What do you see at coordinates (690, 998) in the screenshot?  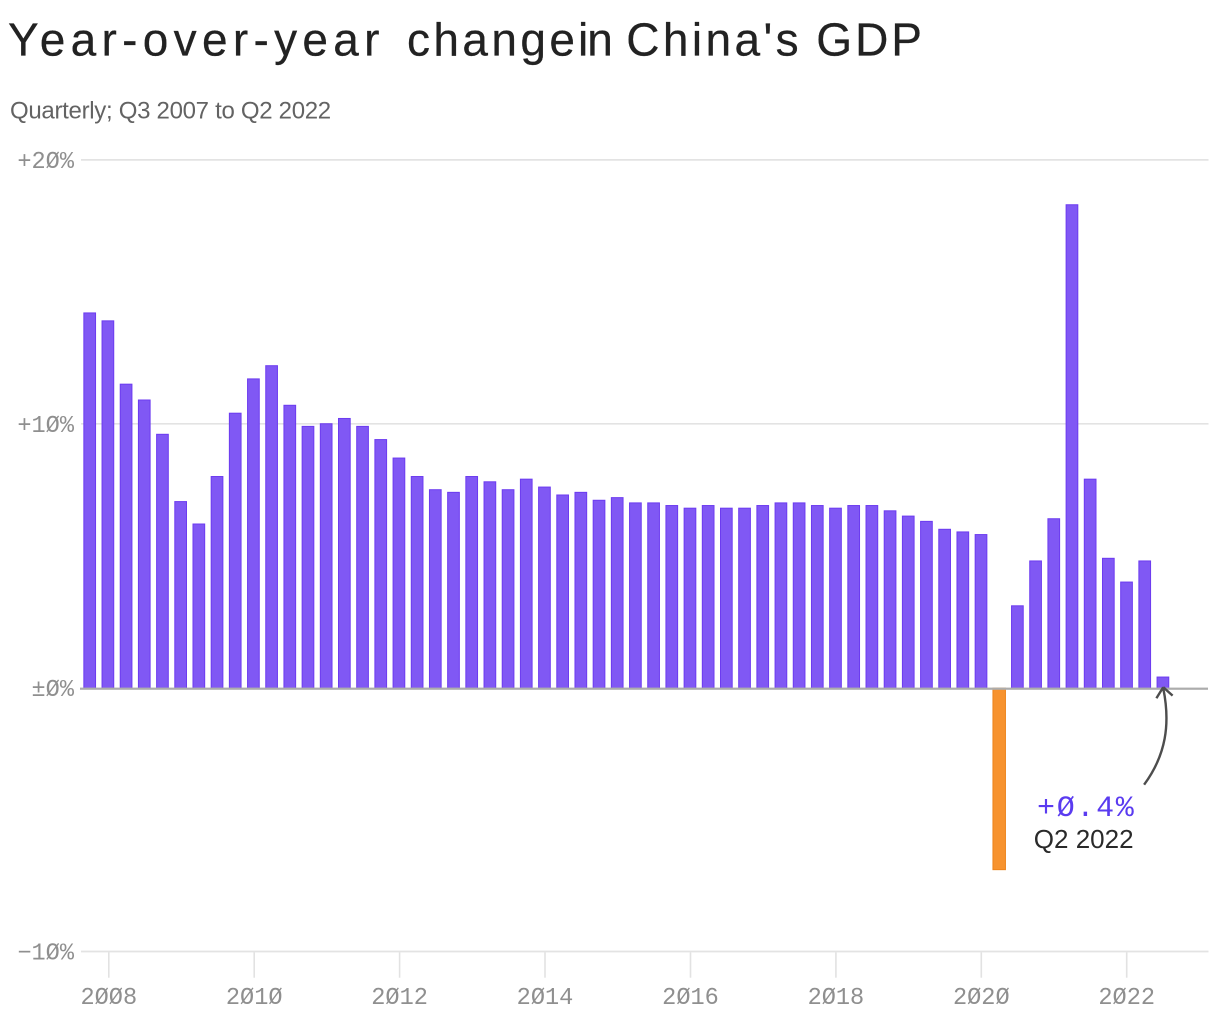 I see `svg-text: 2Ø16` at bounding box center [690, 998].